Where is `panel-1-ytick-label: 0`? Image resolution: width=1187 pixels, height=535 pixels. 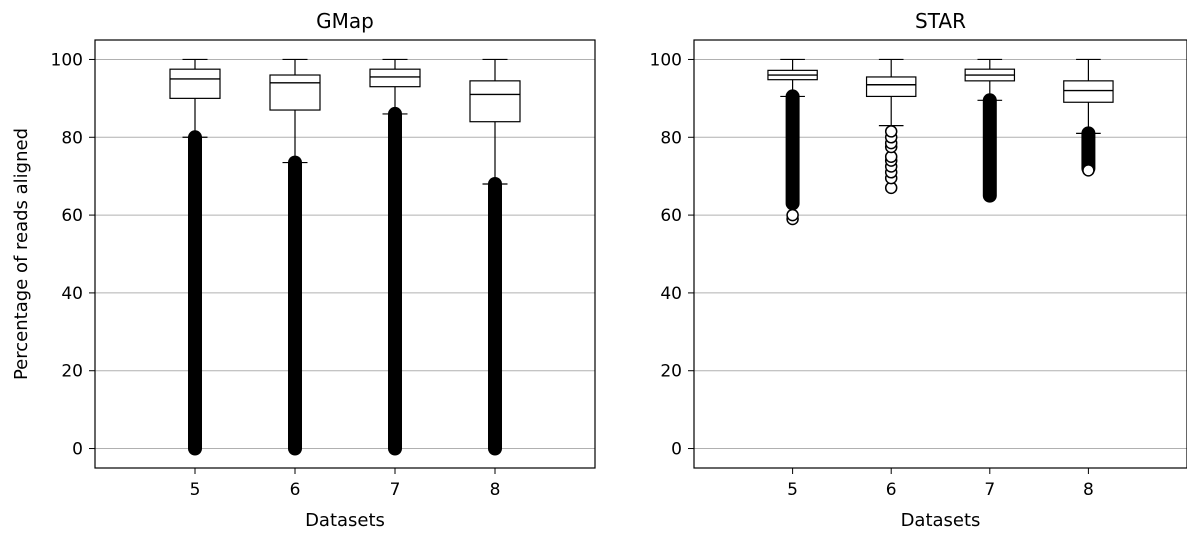 panel-1-ytick-label: 0 is located at coordinates (77, 450).